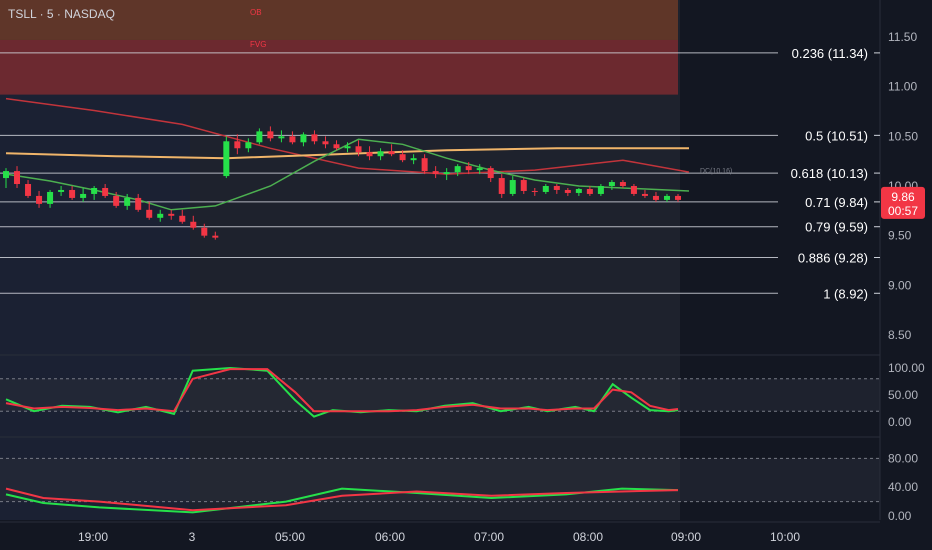  I want to click on fib-label: 0.236 (11.34), so click(830, 53).